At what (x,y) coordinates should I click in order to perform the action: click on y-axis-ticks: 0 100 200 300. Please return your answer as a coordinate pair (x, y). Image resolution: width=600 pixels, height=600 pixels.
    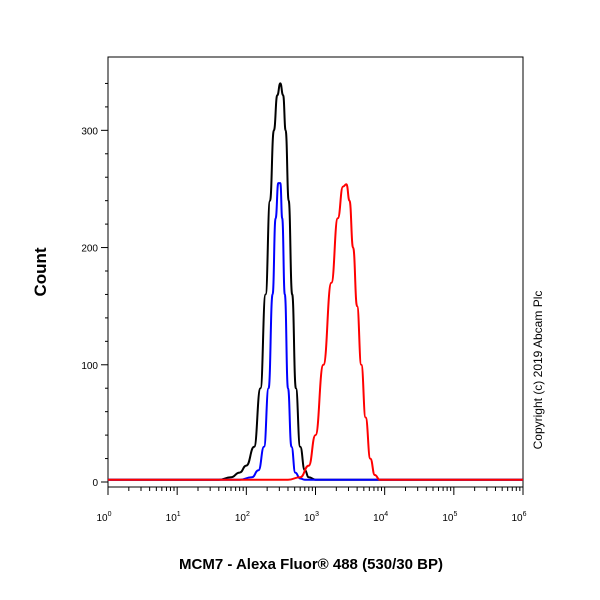
    Looking at the image, I should click on (94, 285).